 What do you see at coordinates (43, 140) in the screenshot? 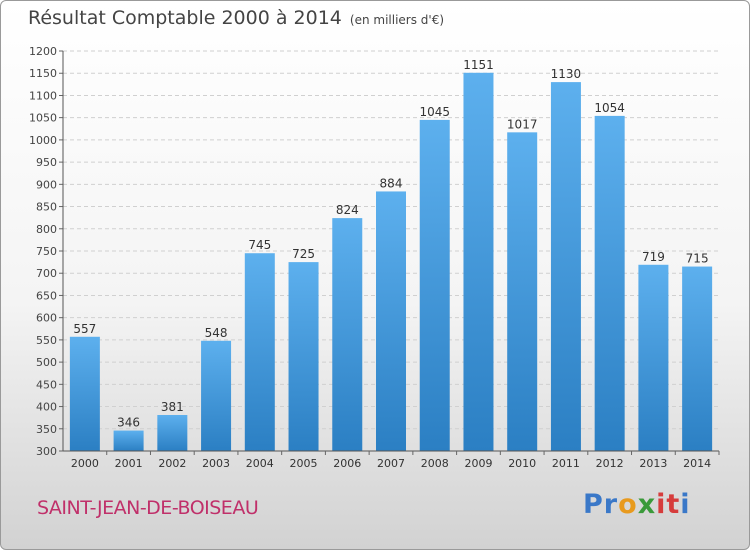
I see `y-tick-label: 1000` at bounding box center [43, 140].